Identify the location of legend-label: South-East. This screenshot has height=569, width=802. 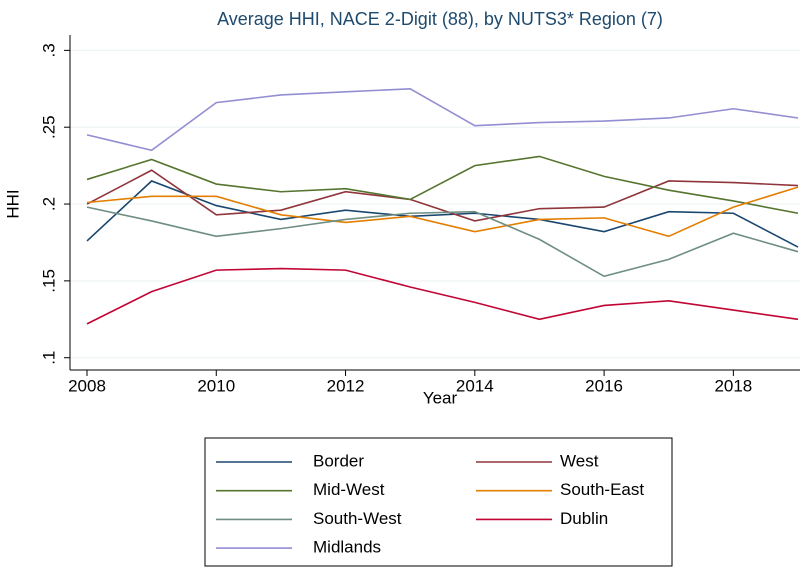
(602, 489).